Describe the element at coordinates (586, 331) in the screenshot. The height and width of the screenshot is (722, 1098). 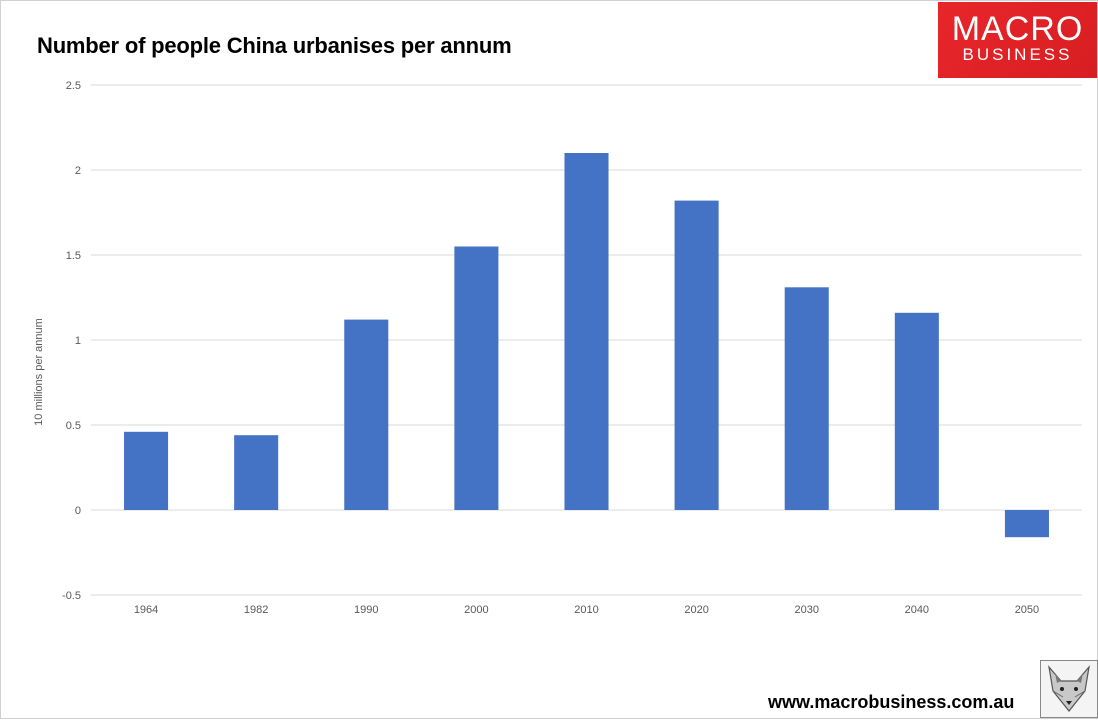
I see `bar-2010` at that location.